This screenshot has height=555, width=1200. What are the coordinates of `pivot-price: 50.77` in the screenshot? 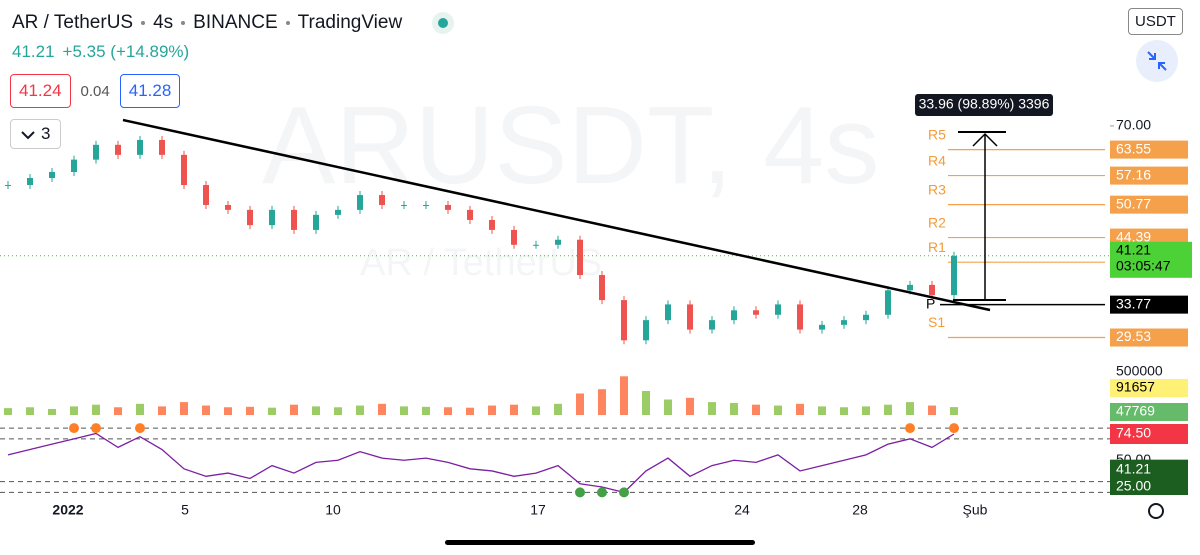 It's located at (1133, 203).